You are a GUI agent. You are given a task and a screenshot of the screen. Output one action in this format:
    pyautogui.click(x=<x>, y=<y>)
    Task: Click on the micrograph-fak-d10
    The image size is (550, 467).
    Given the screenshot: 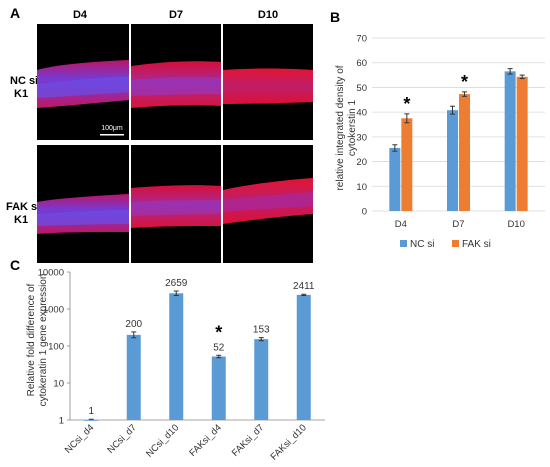 What is the action you would take?
    pyautogui.click(x=268, y=204)
    